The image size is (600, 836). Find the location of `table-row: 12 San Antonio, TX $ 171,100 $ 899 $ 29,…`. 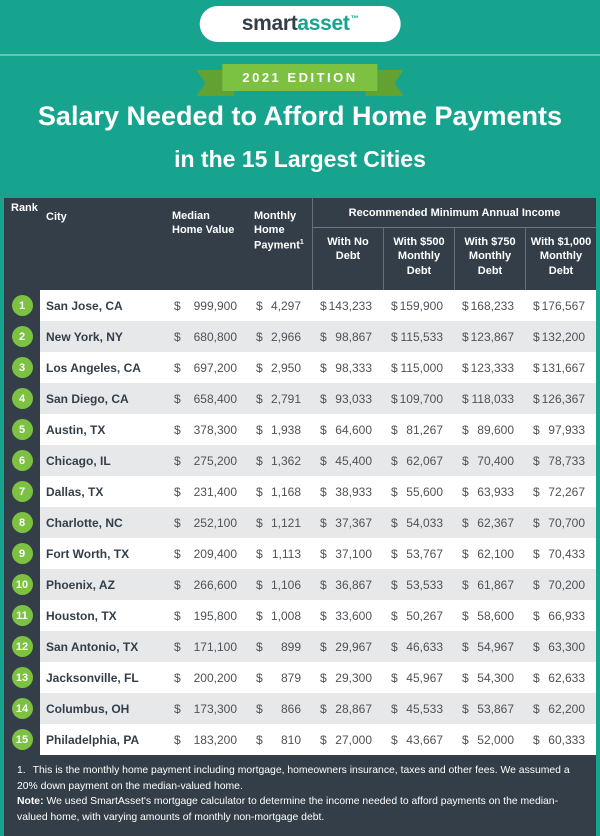

table-row: 12 San Antonio, TX $ 171,100 $ 899 $ 29,… is located at coordinates (300, 646).